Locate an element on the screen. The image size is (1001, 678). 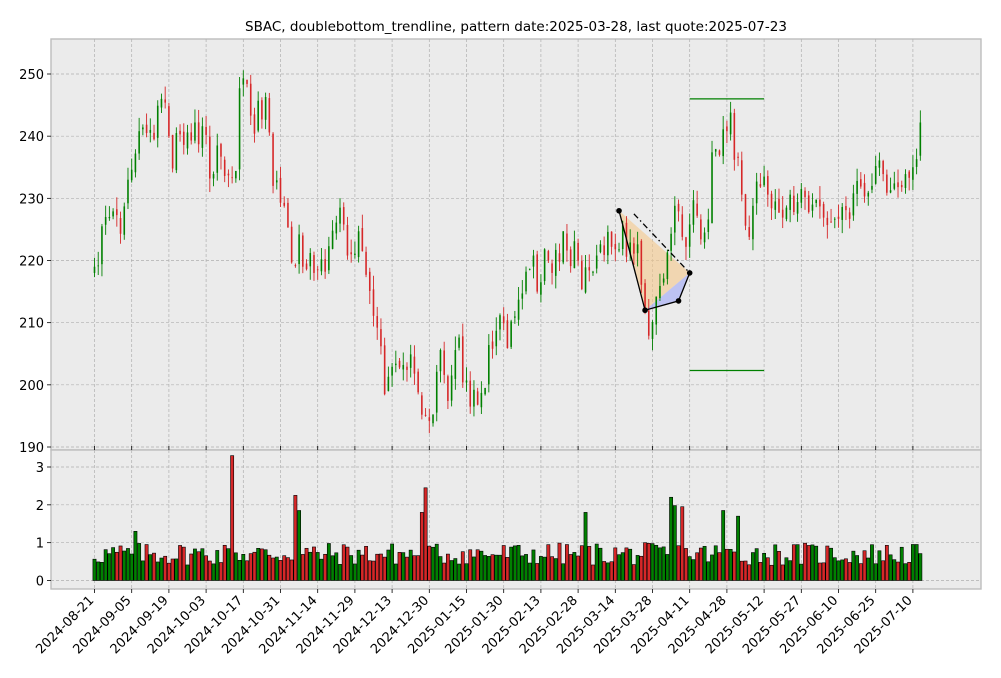
pattern-fill-right is located at coordinates (667, 291).